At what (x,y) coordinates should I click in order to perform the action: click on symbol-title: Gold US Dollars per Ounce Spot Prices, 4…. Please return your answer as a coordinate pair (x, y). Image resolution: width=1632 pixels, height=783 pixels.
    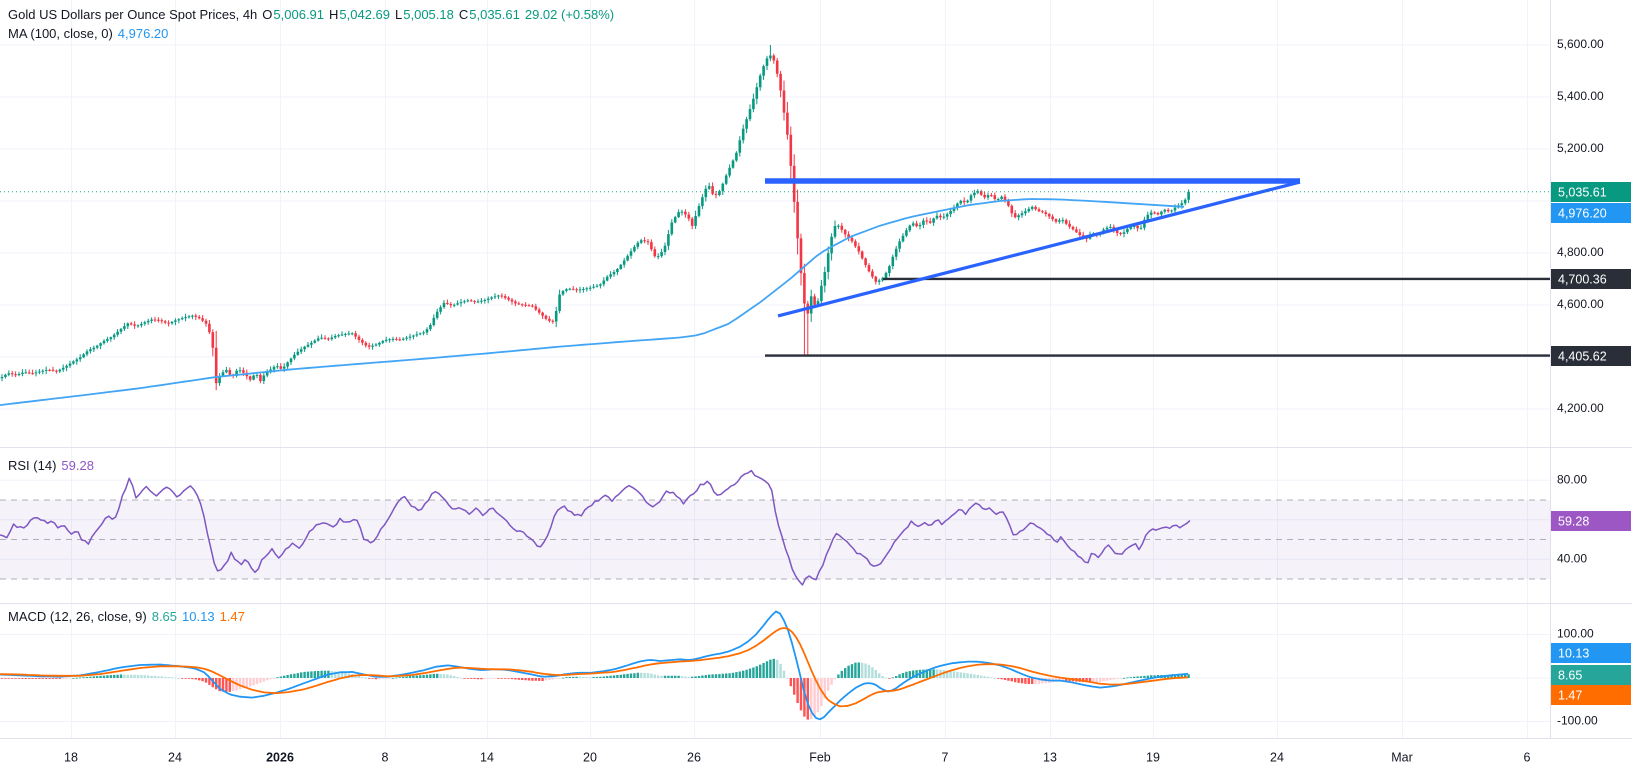
    Looking at the image, I should click on (133, 14).